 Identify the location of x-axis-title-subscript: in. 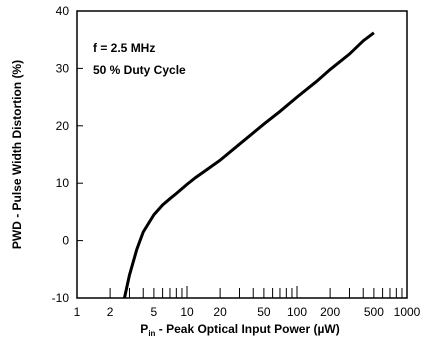
(151, 333).